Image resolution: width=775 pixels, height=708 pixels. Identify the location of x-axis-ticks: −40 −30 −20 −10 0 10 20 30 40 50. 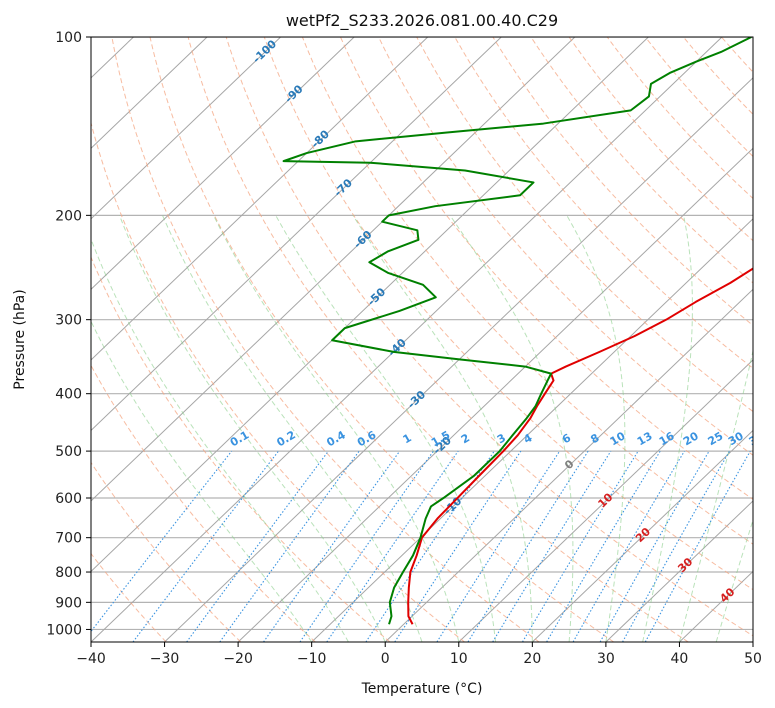
(419, 654).